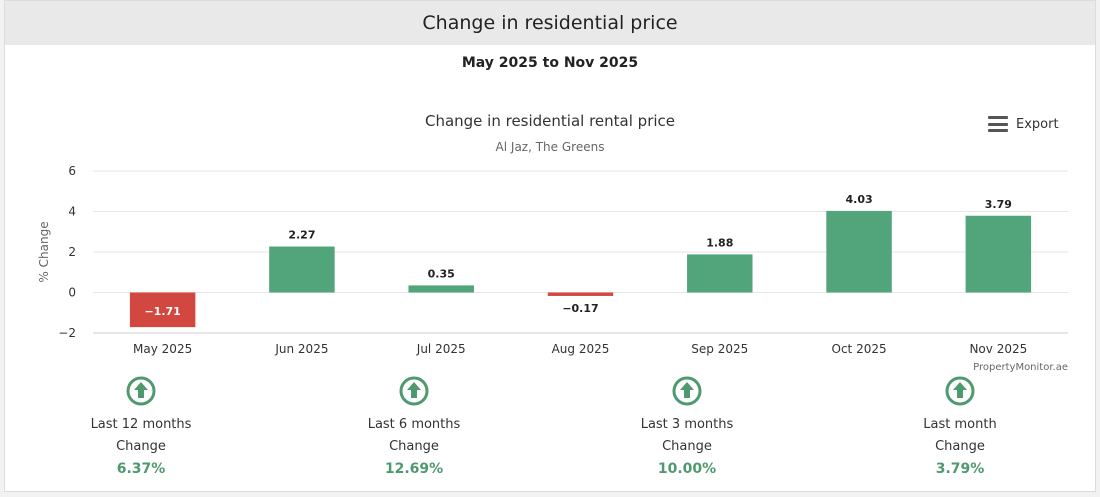 This screenshot has height=497, width=1100. I want to click on bar-may-2025, so click(162, 310).